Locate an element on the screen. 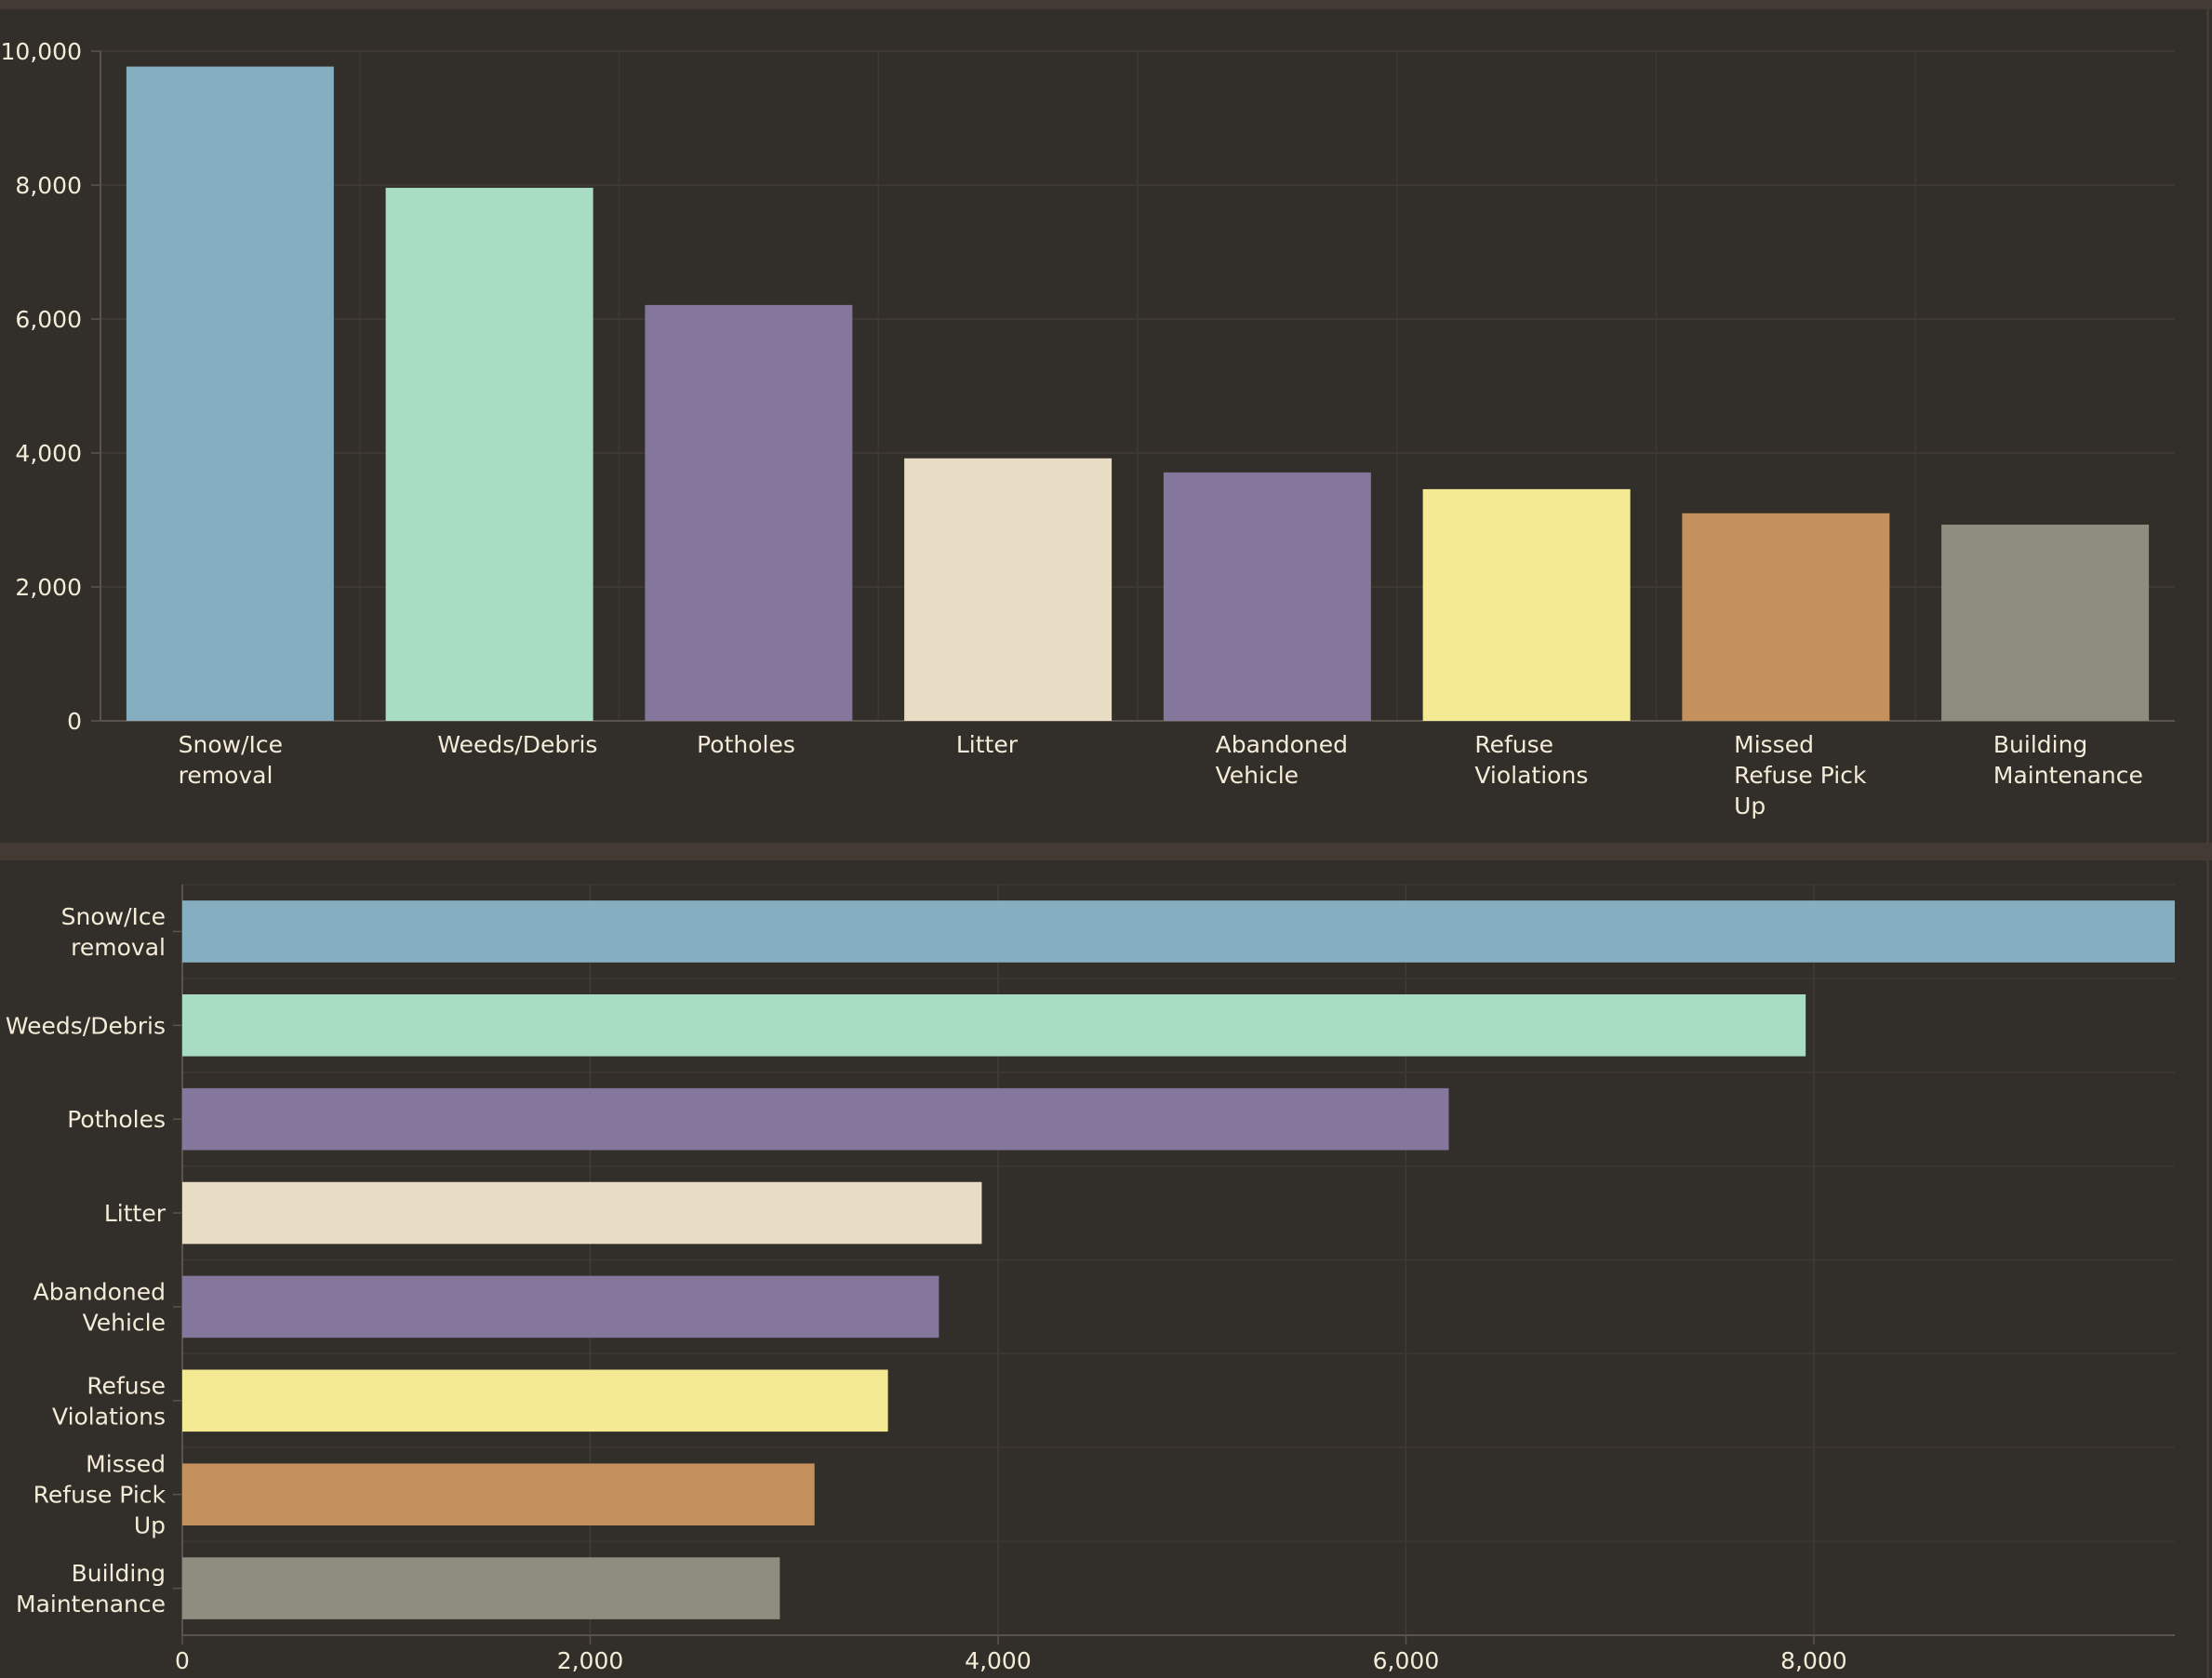 Image resolution: width=2212 pixels, height=1678 pixels. y-tick-label: Litter is located at coordinates (135, 1213).